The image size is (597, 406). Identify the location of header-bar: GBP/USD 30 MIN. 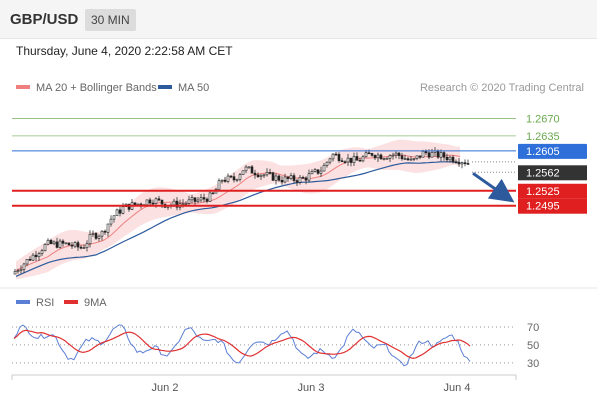
(298, 19).